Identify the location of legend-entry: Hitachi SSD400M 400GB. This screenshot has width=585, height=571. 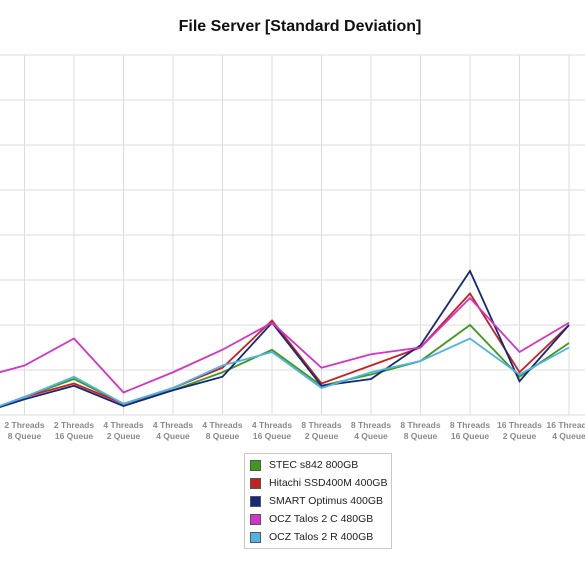
(318, 483).